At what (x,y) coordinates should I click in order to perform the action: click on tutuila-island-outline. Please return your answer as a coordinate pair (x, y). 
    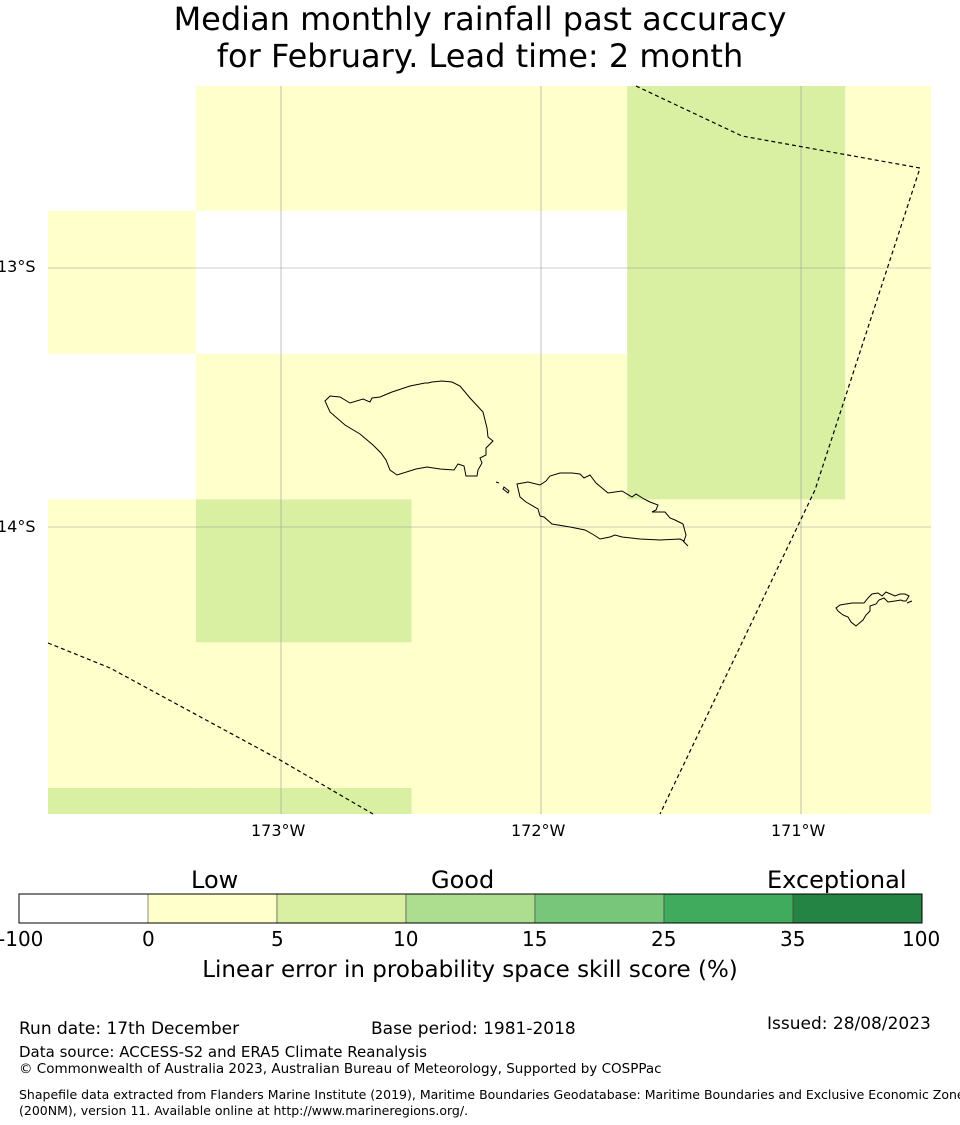
    Looking at the image, I should click on (872, 609).